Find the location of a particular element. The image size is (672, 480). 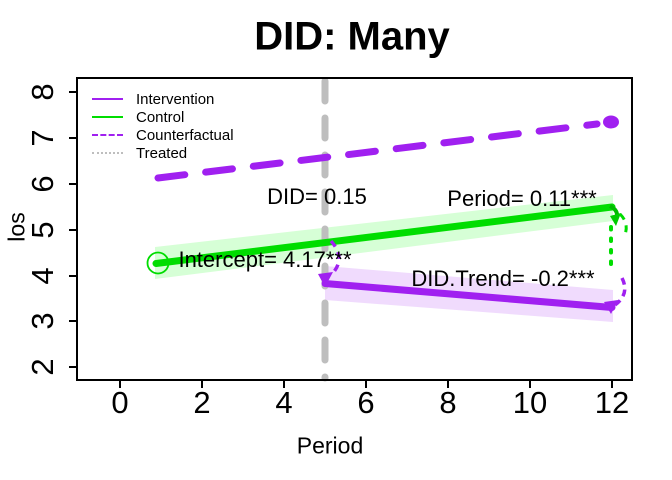

legend-item-control: Control is located at coordinates (163, 117).